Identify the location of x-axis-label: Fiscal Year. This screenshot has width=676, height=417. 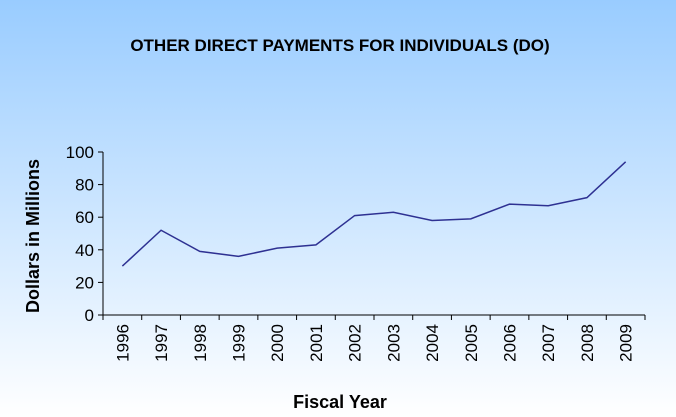
(340, 402).